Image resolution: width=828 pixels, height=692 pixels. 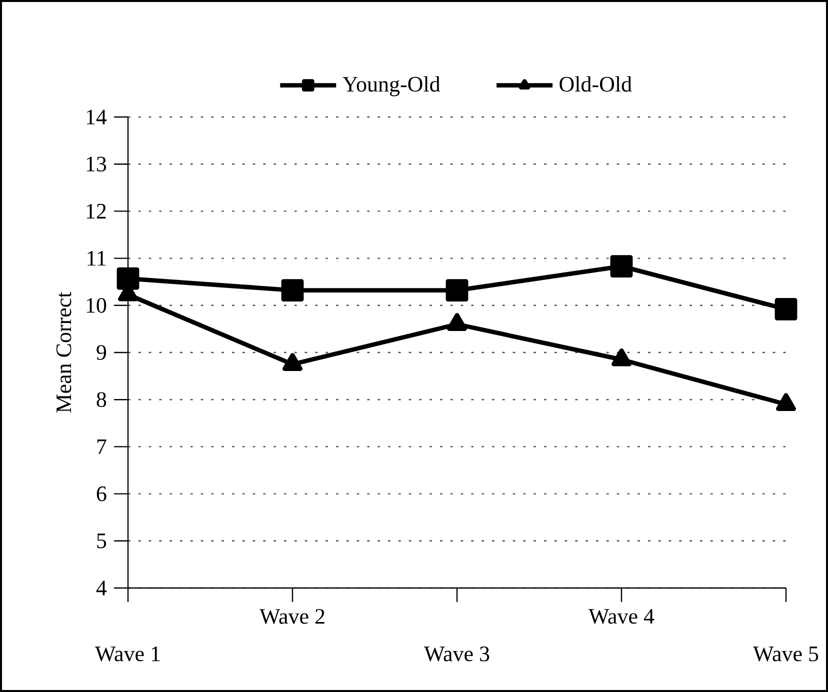 I want to click on y-tick-label: 11, so click(x=97, y=258).